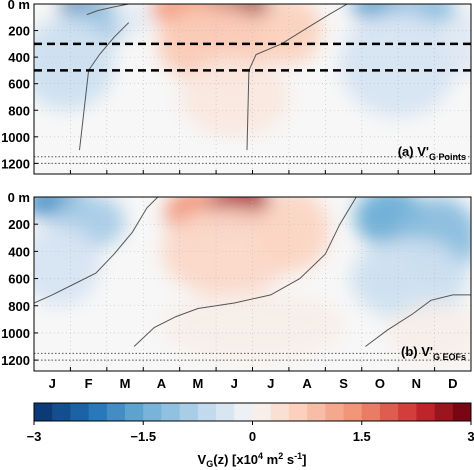 This screenshot has height=470, width=474. Describe the element at coordinates (452, 383) in the screenshot. I see `x-tick-label: D` at that location.